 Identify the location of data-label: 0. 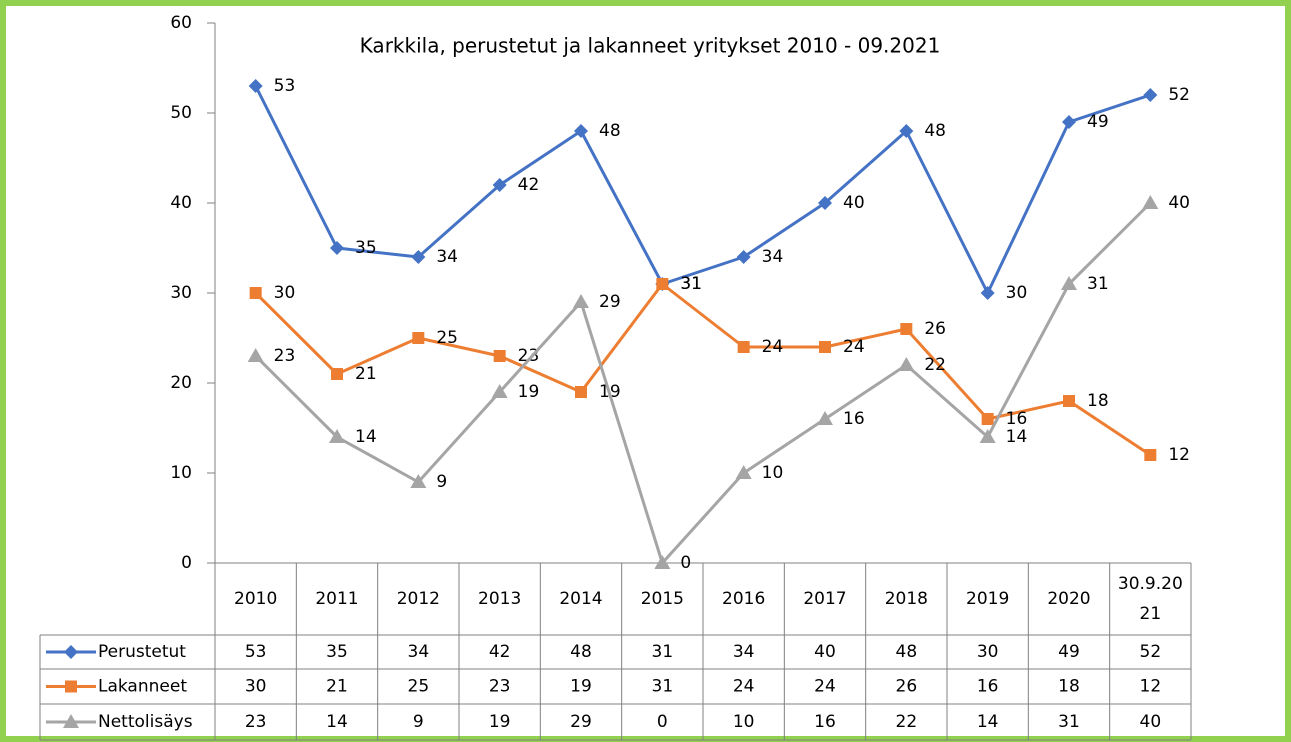
(685, 563).